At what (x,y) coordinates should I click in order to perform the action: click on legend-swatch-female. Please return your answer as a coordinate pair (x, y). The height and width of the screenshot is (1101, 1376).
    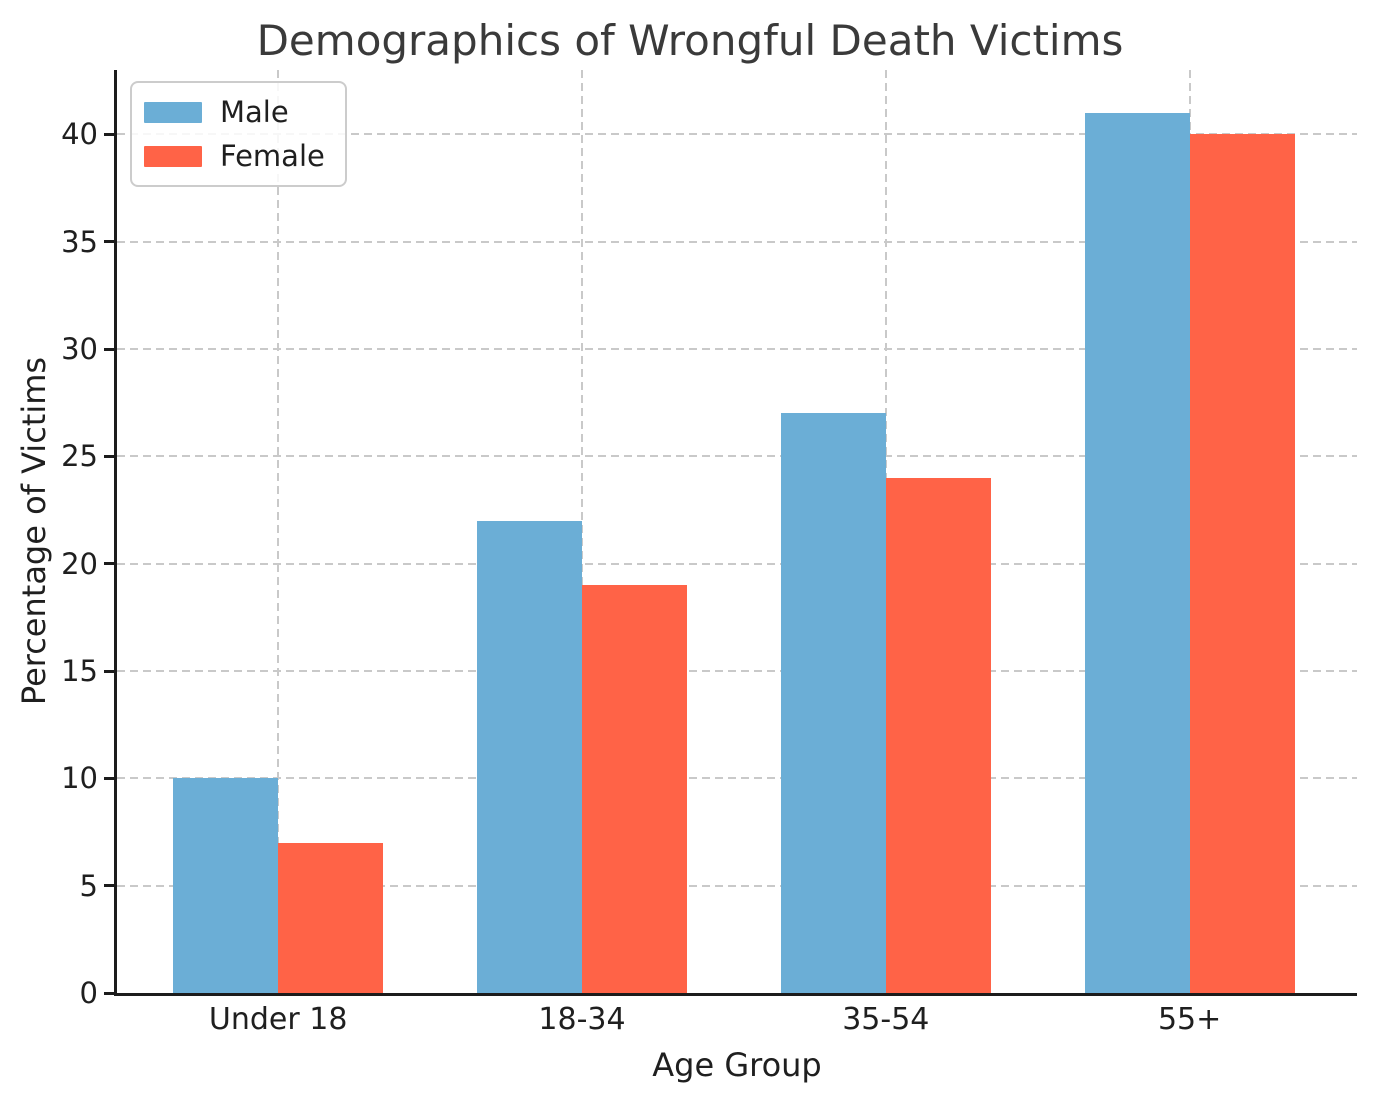
    Looking at the image, I should click on (173, 156).